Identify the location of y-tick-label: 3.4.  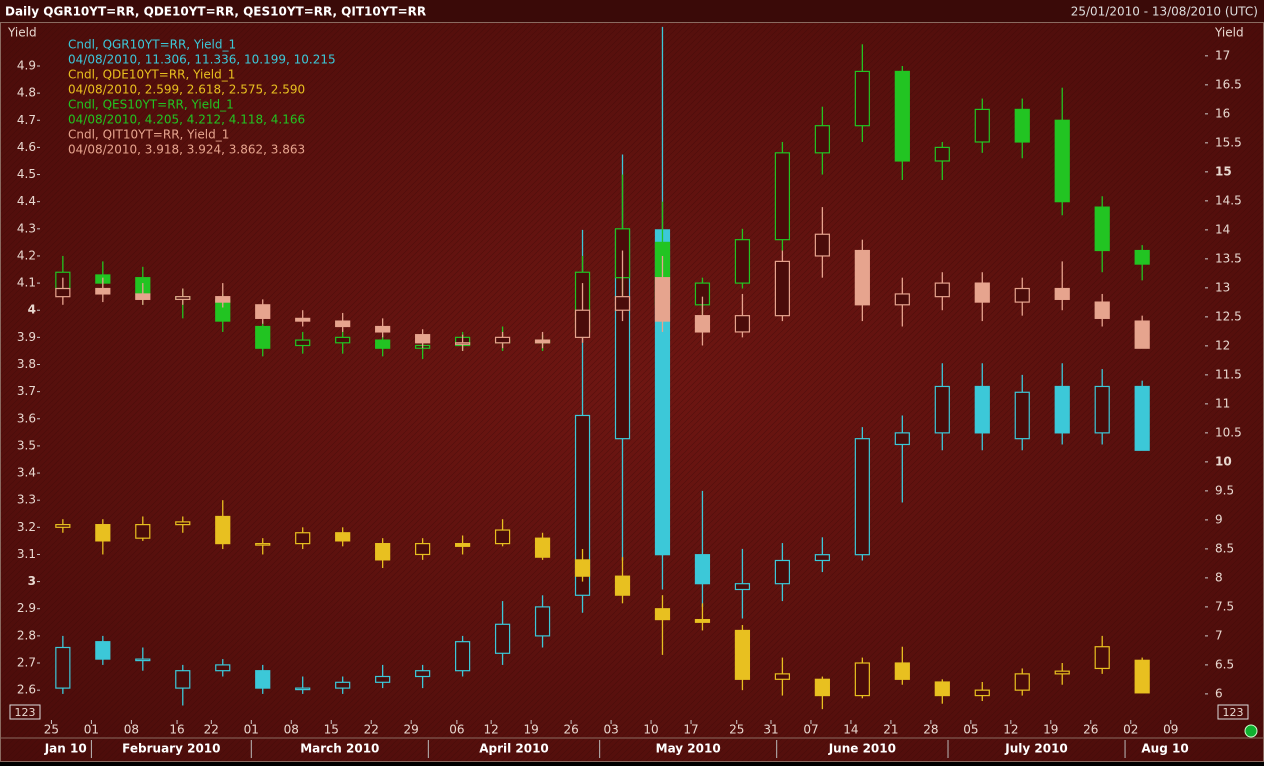
(26, 473).